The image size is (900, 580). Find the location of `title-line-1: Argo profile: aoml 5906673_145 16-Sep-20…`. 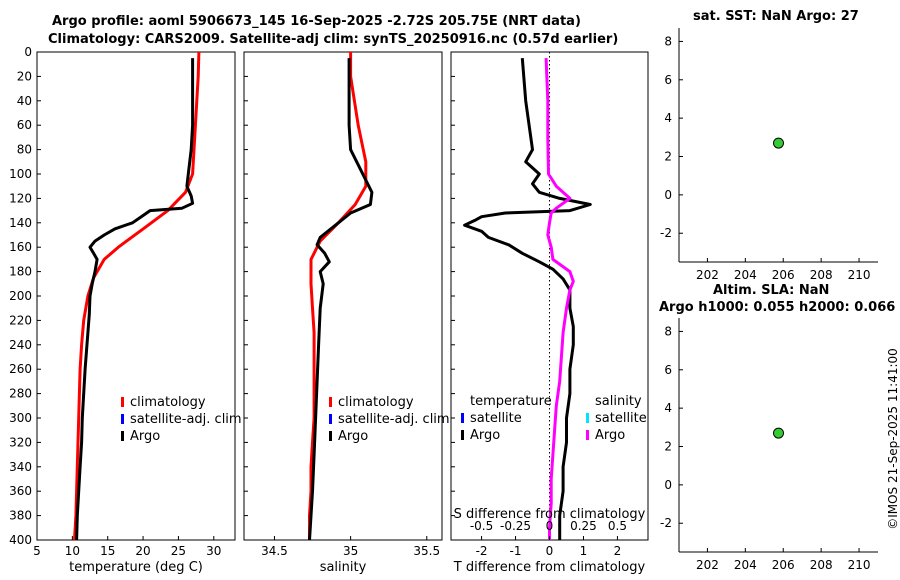

title-line-1: Argo profile: aoml 5906673_145 16-Sep-20… is located at coordinates (316, 21).